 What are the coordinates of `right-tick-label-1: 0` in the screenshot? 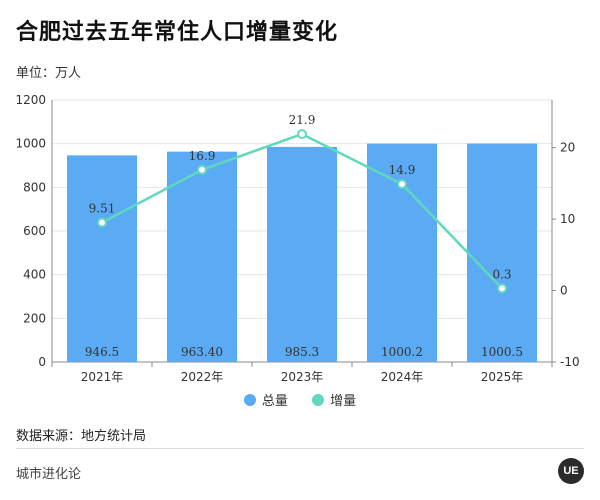 It's located at (564, 291).